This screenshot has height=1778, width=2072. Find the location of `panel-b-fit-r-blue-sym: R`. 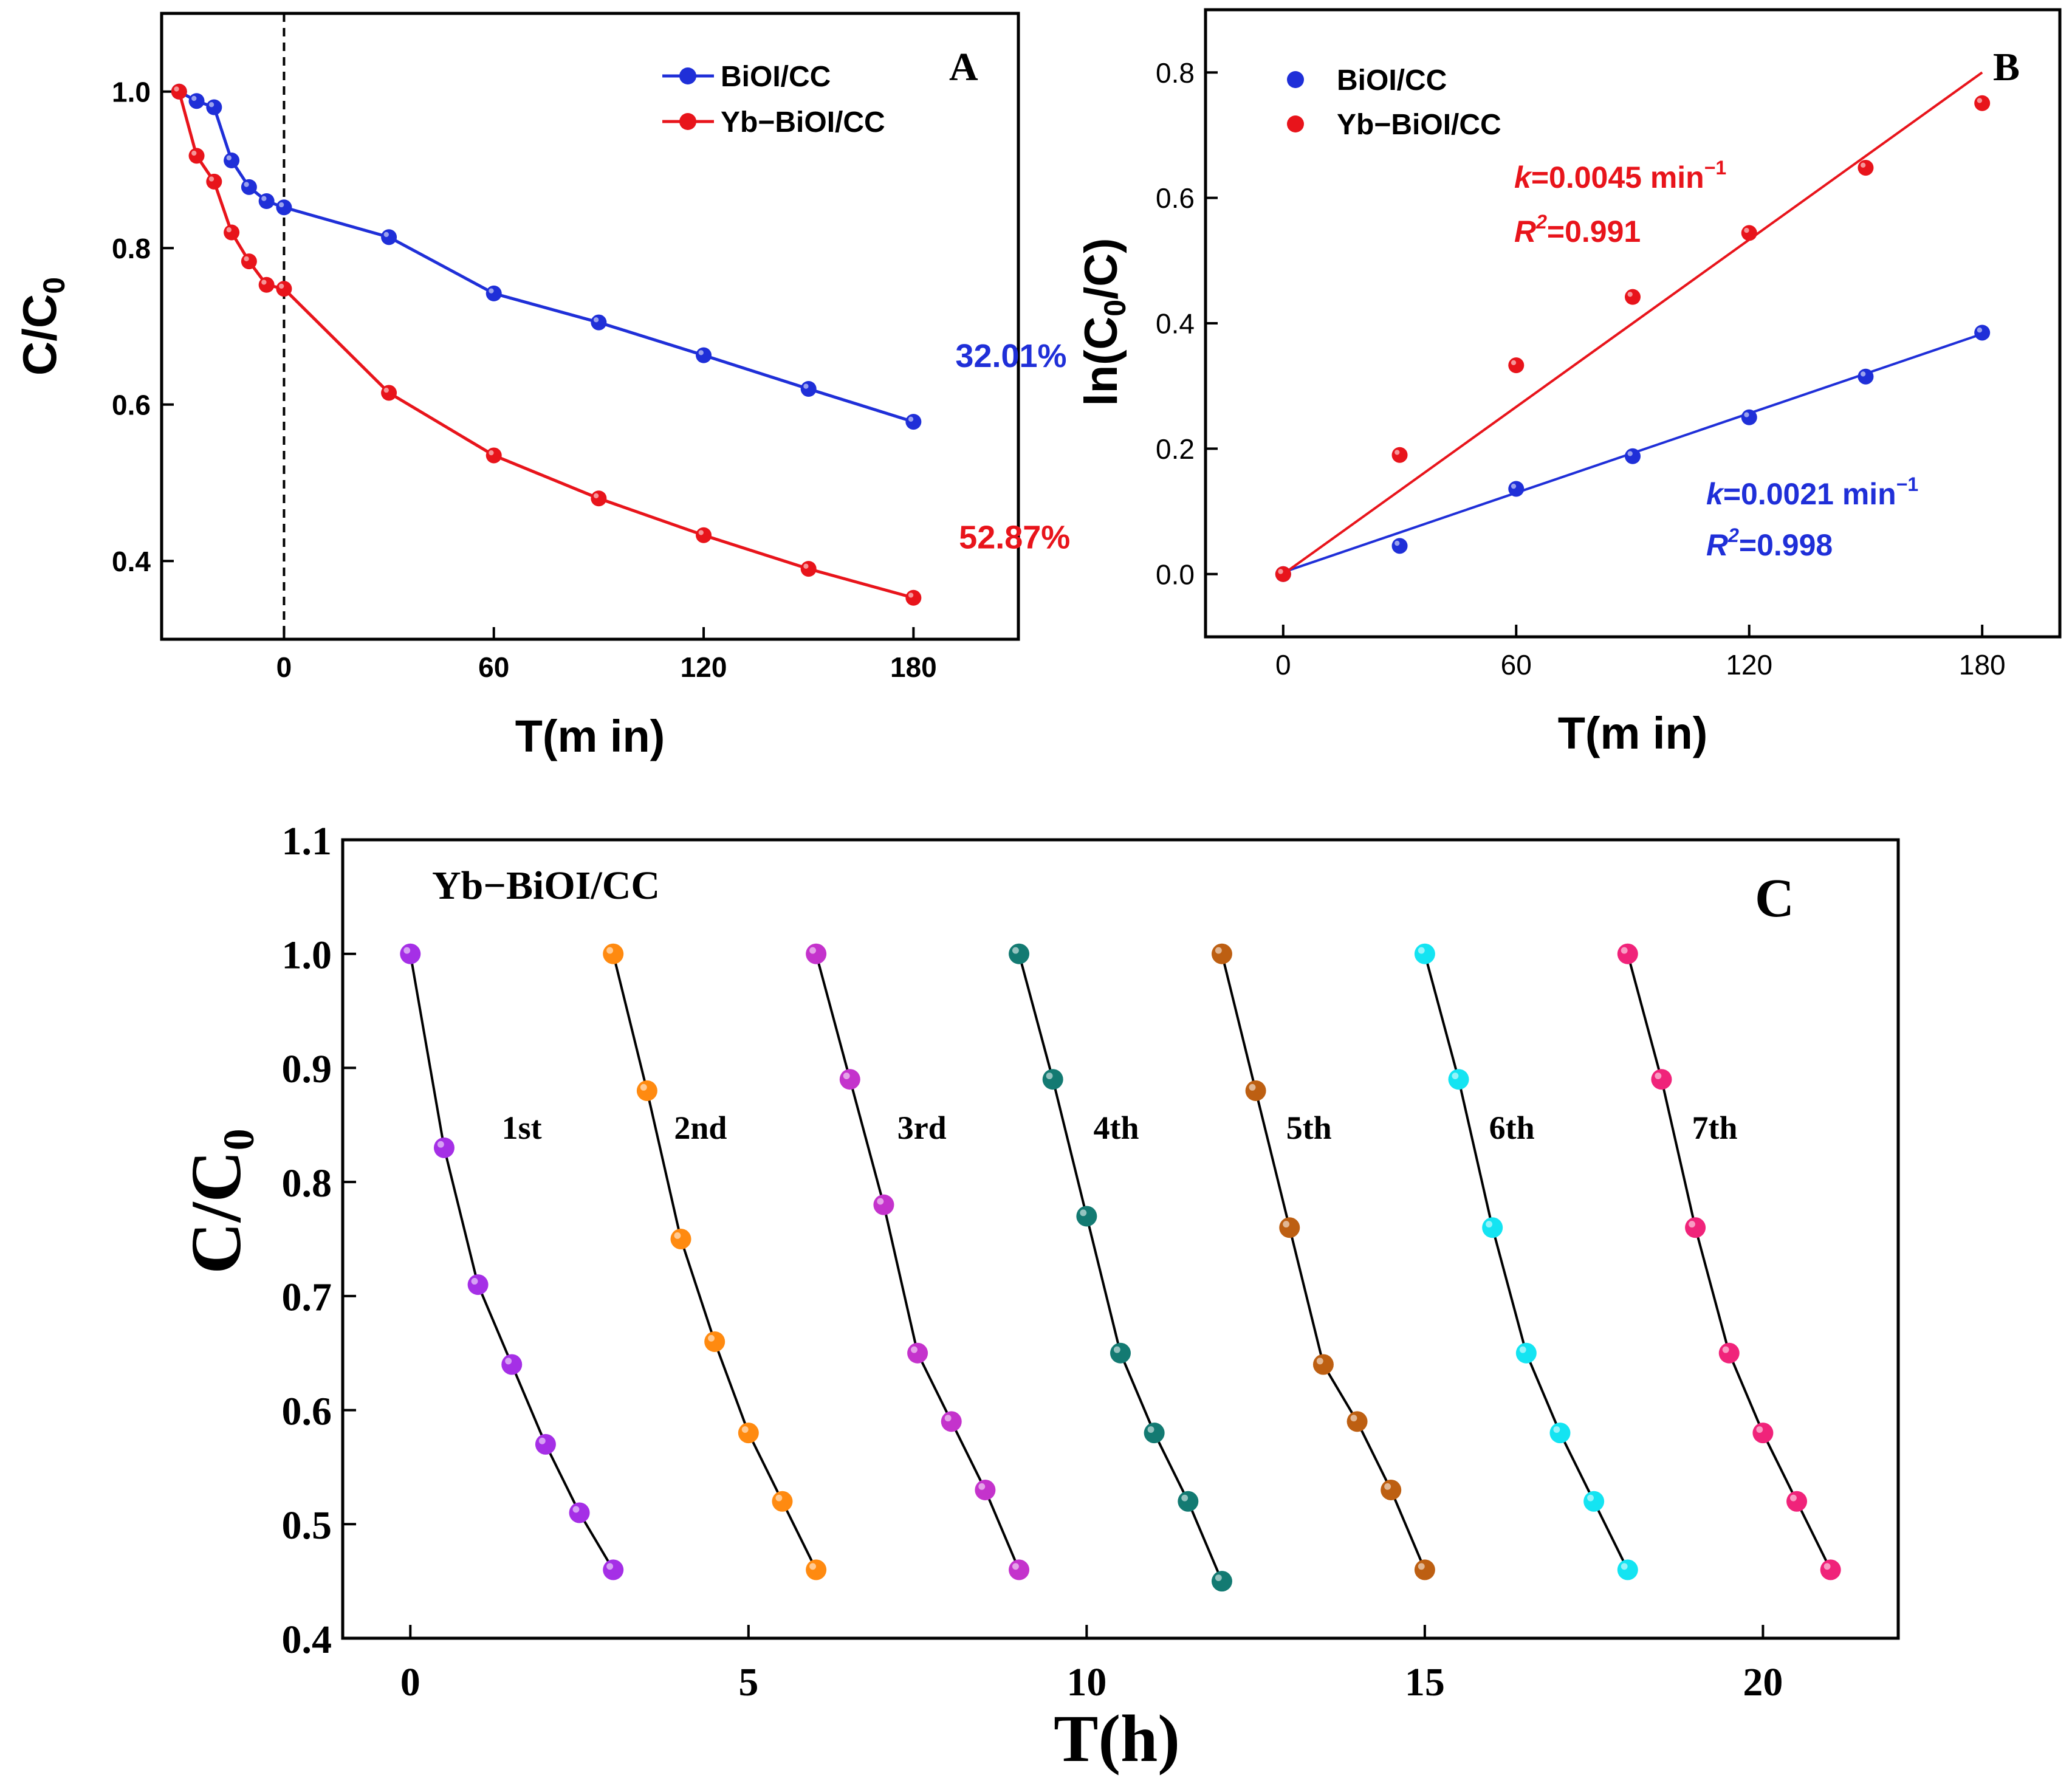

panel-b-fit-r-blue-sym: R is located at coordinates (1717, 545).